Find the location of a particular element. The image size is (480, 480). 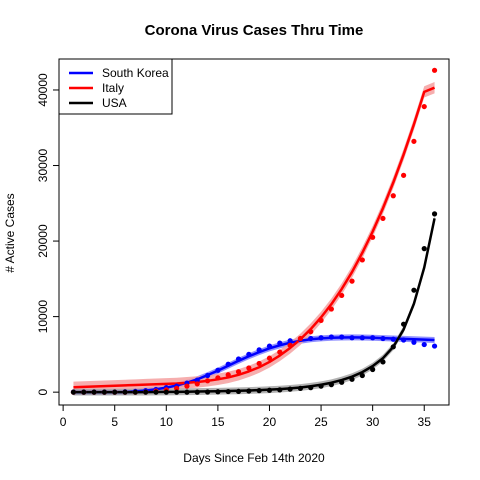

x-tick-label: 30 is located at coordinates (373, 422).